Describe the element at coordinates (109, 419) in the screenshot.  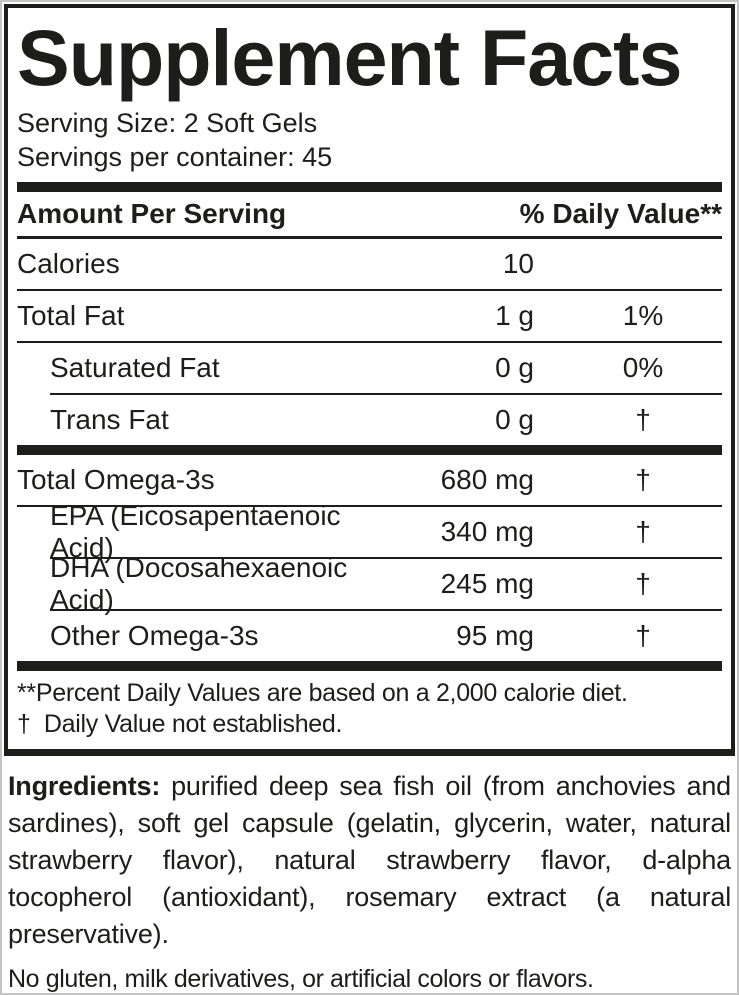
I see `nutrient-name: Trans Fat` at that location.